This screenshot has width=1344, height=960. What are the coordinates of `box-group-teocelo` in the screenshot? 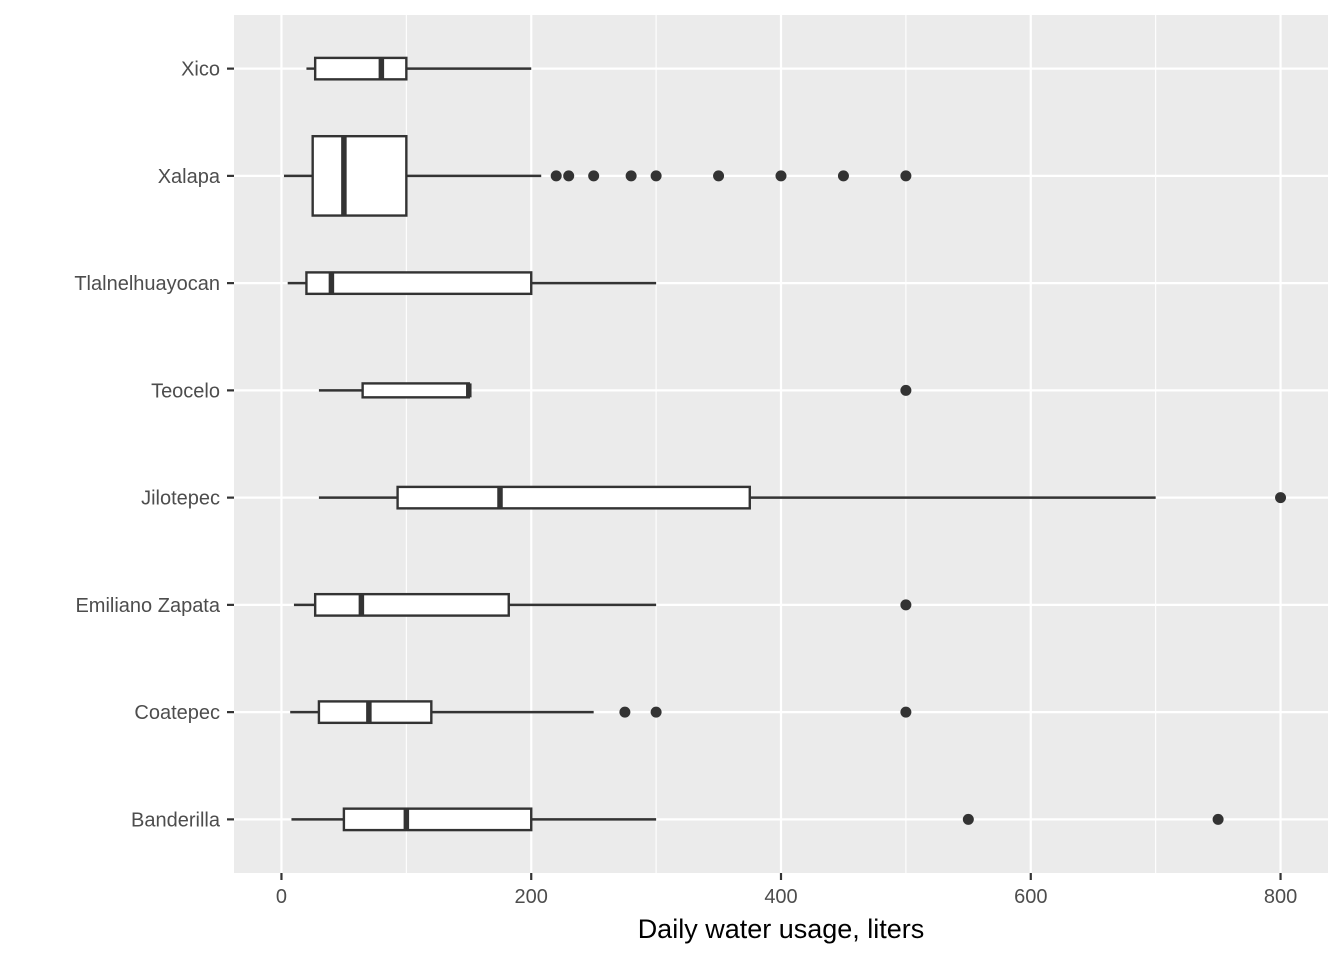 It's located at (615, 390).